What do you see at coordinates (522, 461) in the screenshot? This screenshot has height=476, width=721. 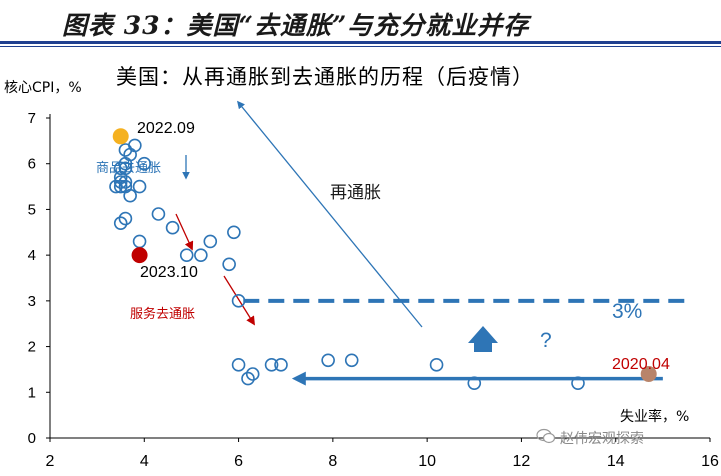 I see `x-tick-label: 12` at bounding box center [522, 461].